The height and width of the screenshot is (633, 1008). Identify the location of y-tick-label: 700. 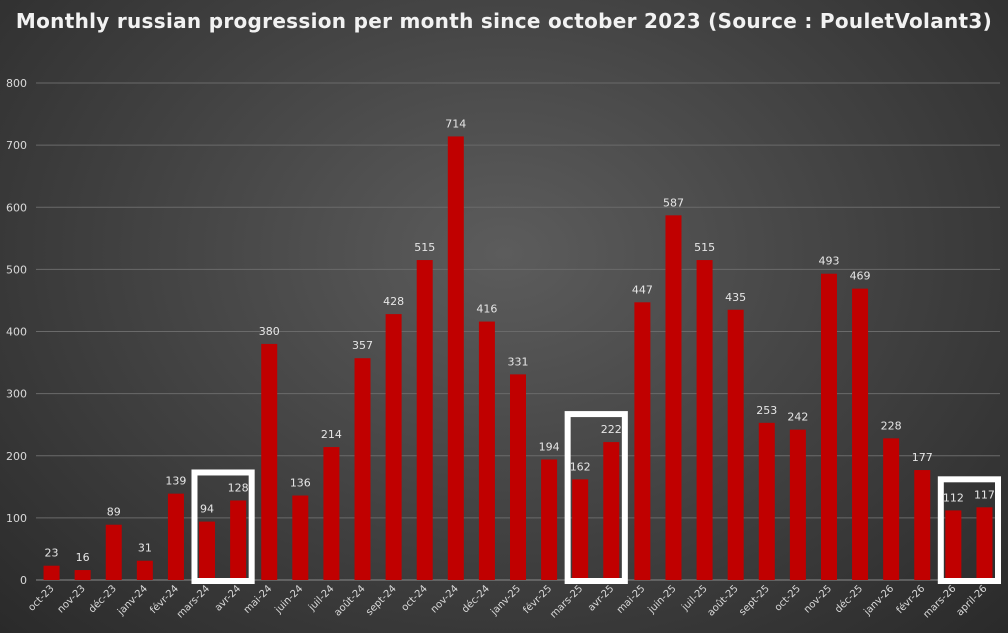
(16, 145).